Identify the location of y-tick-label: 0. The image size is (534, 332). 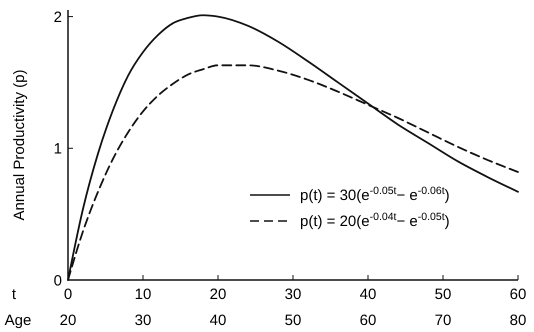
(58, 281).